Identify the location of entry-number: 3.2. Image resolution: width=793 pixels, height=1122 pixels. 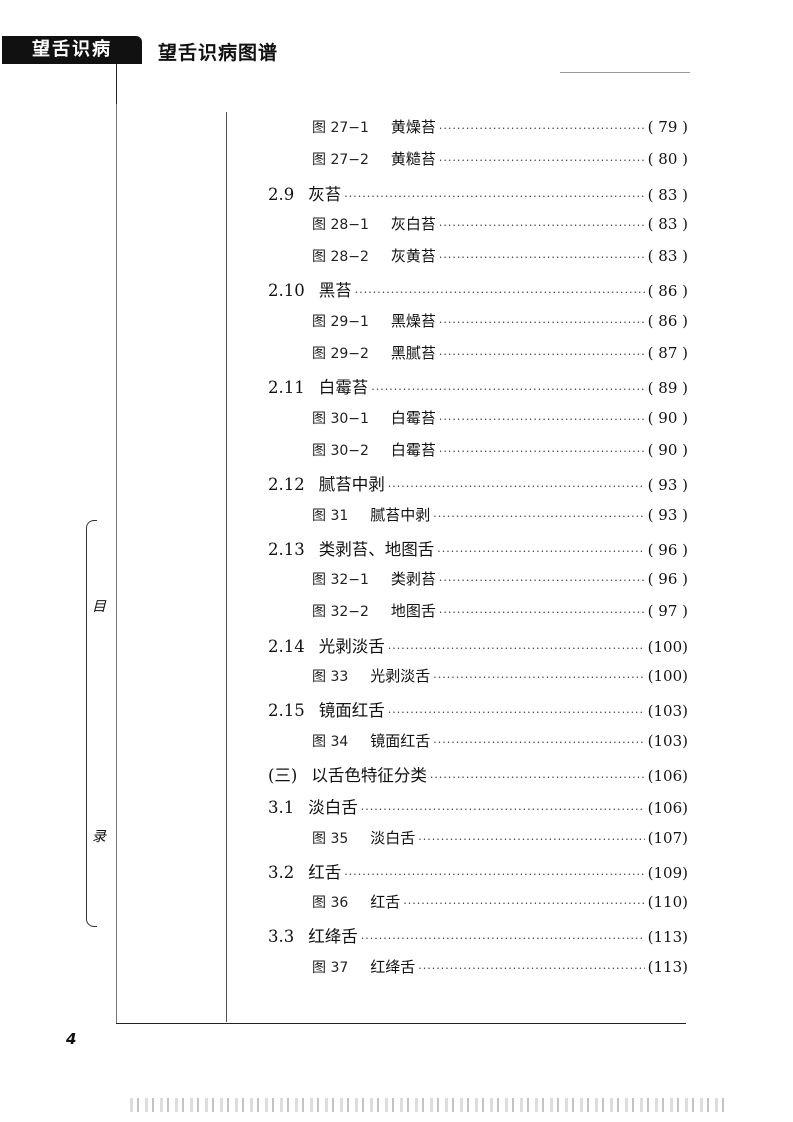
(281, 872).